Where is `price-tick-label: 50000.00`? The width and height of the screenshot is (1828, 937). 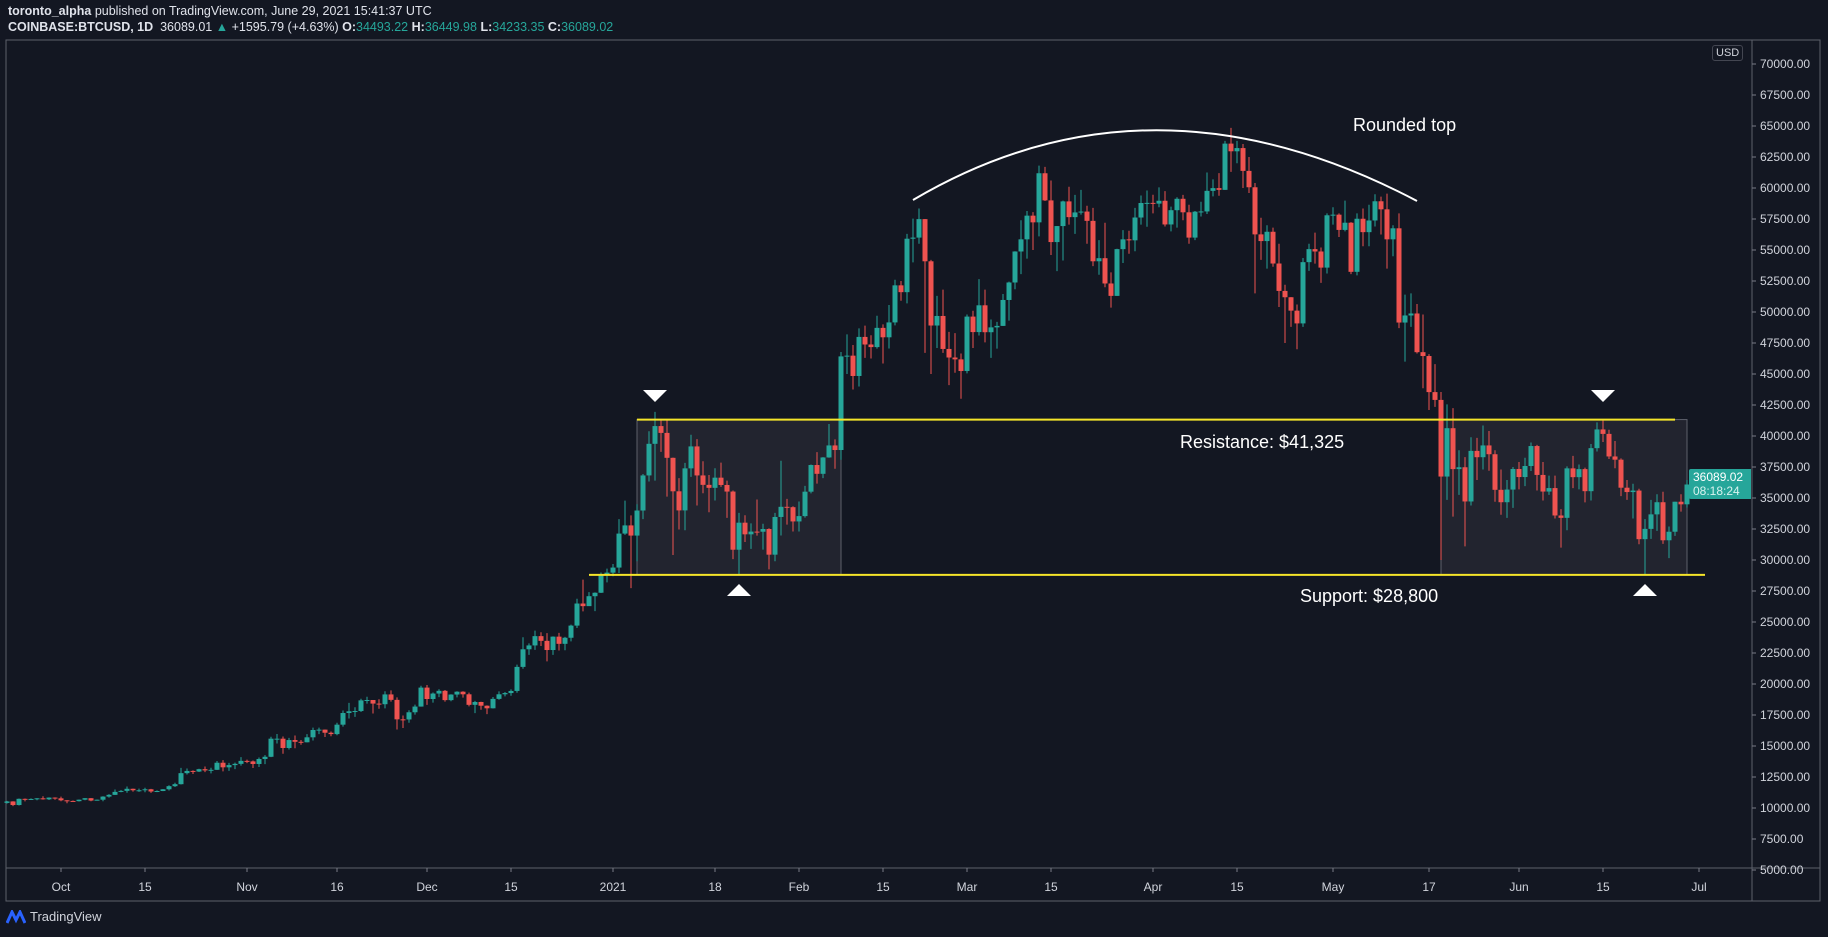
price-tick-label: 50000.00 is located at coordinates (1785, 312).